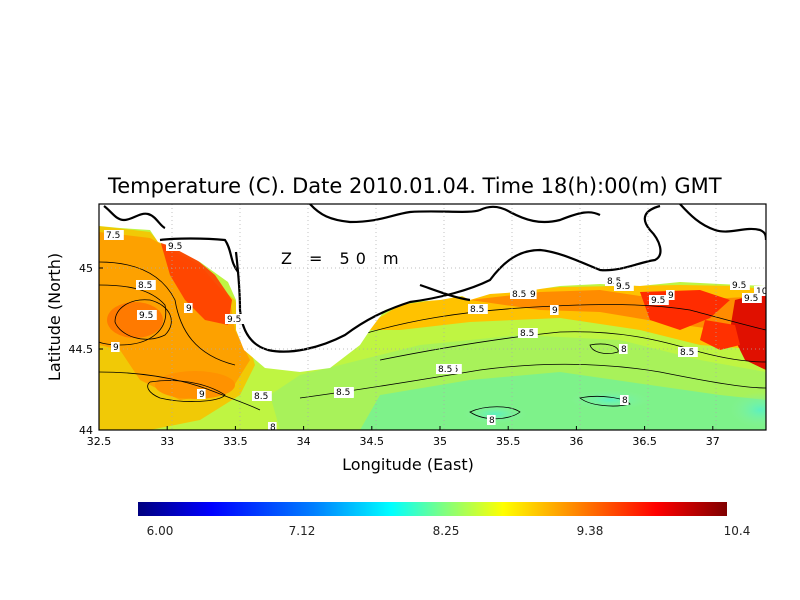 This screenshot has height=600, width=800. What do you see at coordinates (81, 349) in the screenshot?
I see `y-tick-label: 44.5` at bounding box center [81, 349].